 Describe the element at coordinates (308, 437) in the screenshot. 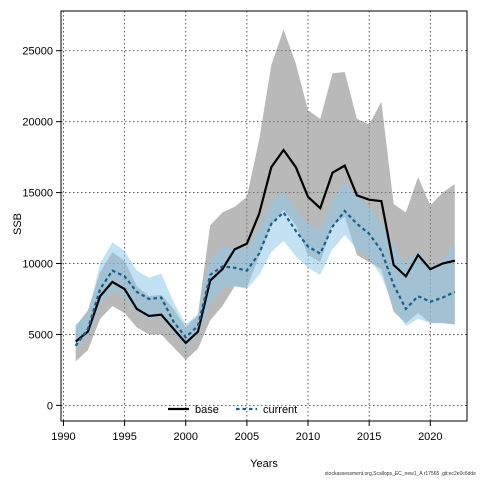

I see `x-tick-label: 2010` at that location.